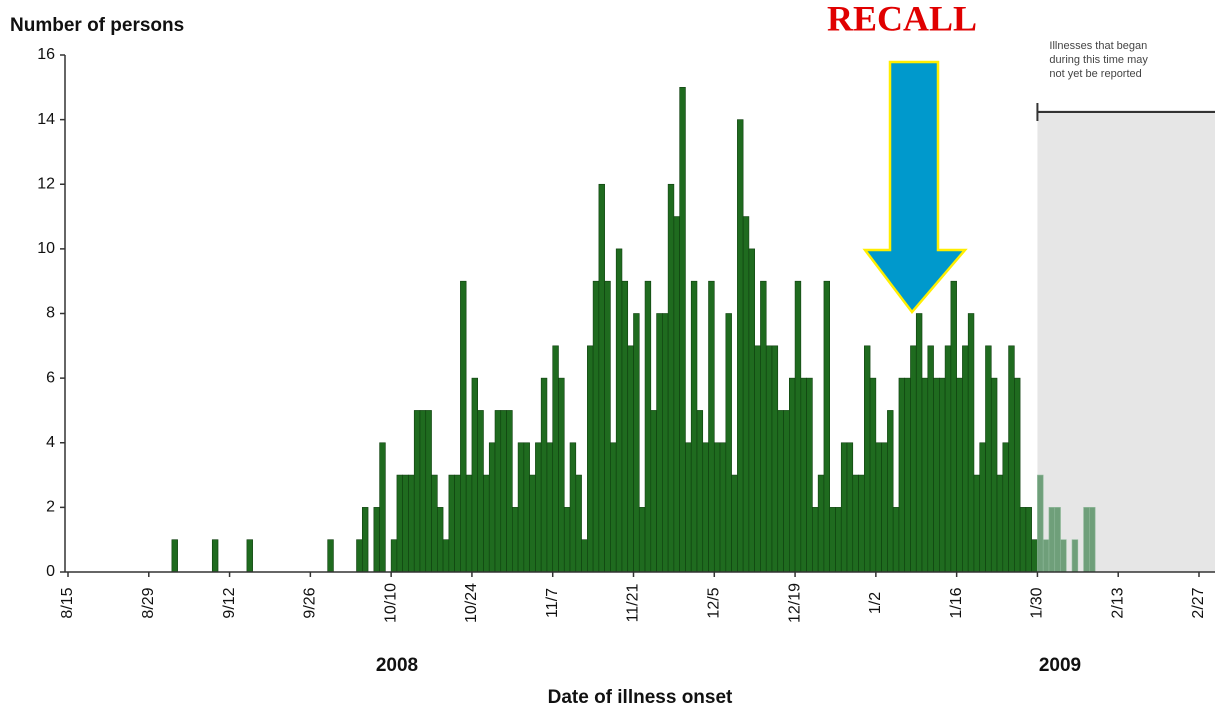 The height and width of the screenshot is (717, 1215). Describe the element at coordinates (633, 602) in the screenshot. I see `x-tick-label: 11/21` at that location.